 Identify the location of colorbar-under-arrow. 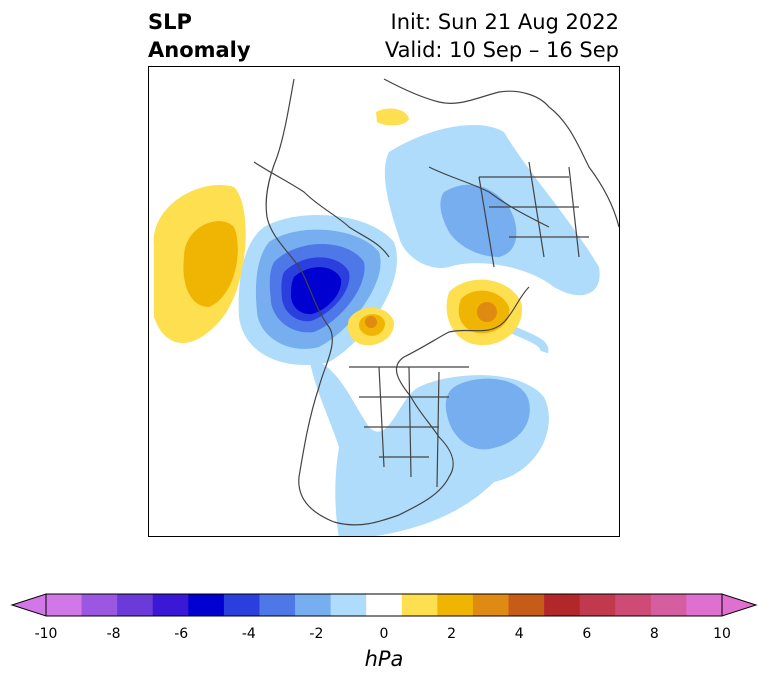
(28, 605).